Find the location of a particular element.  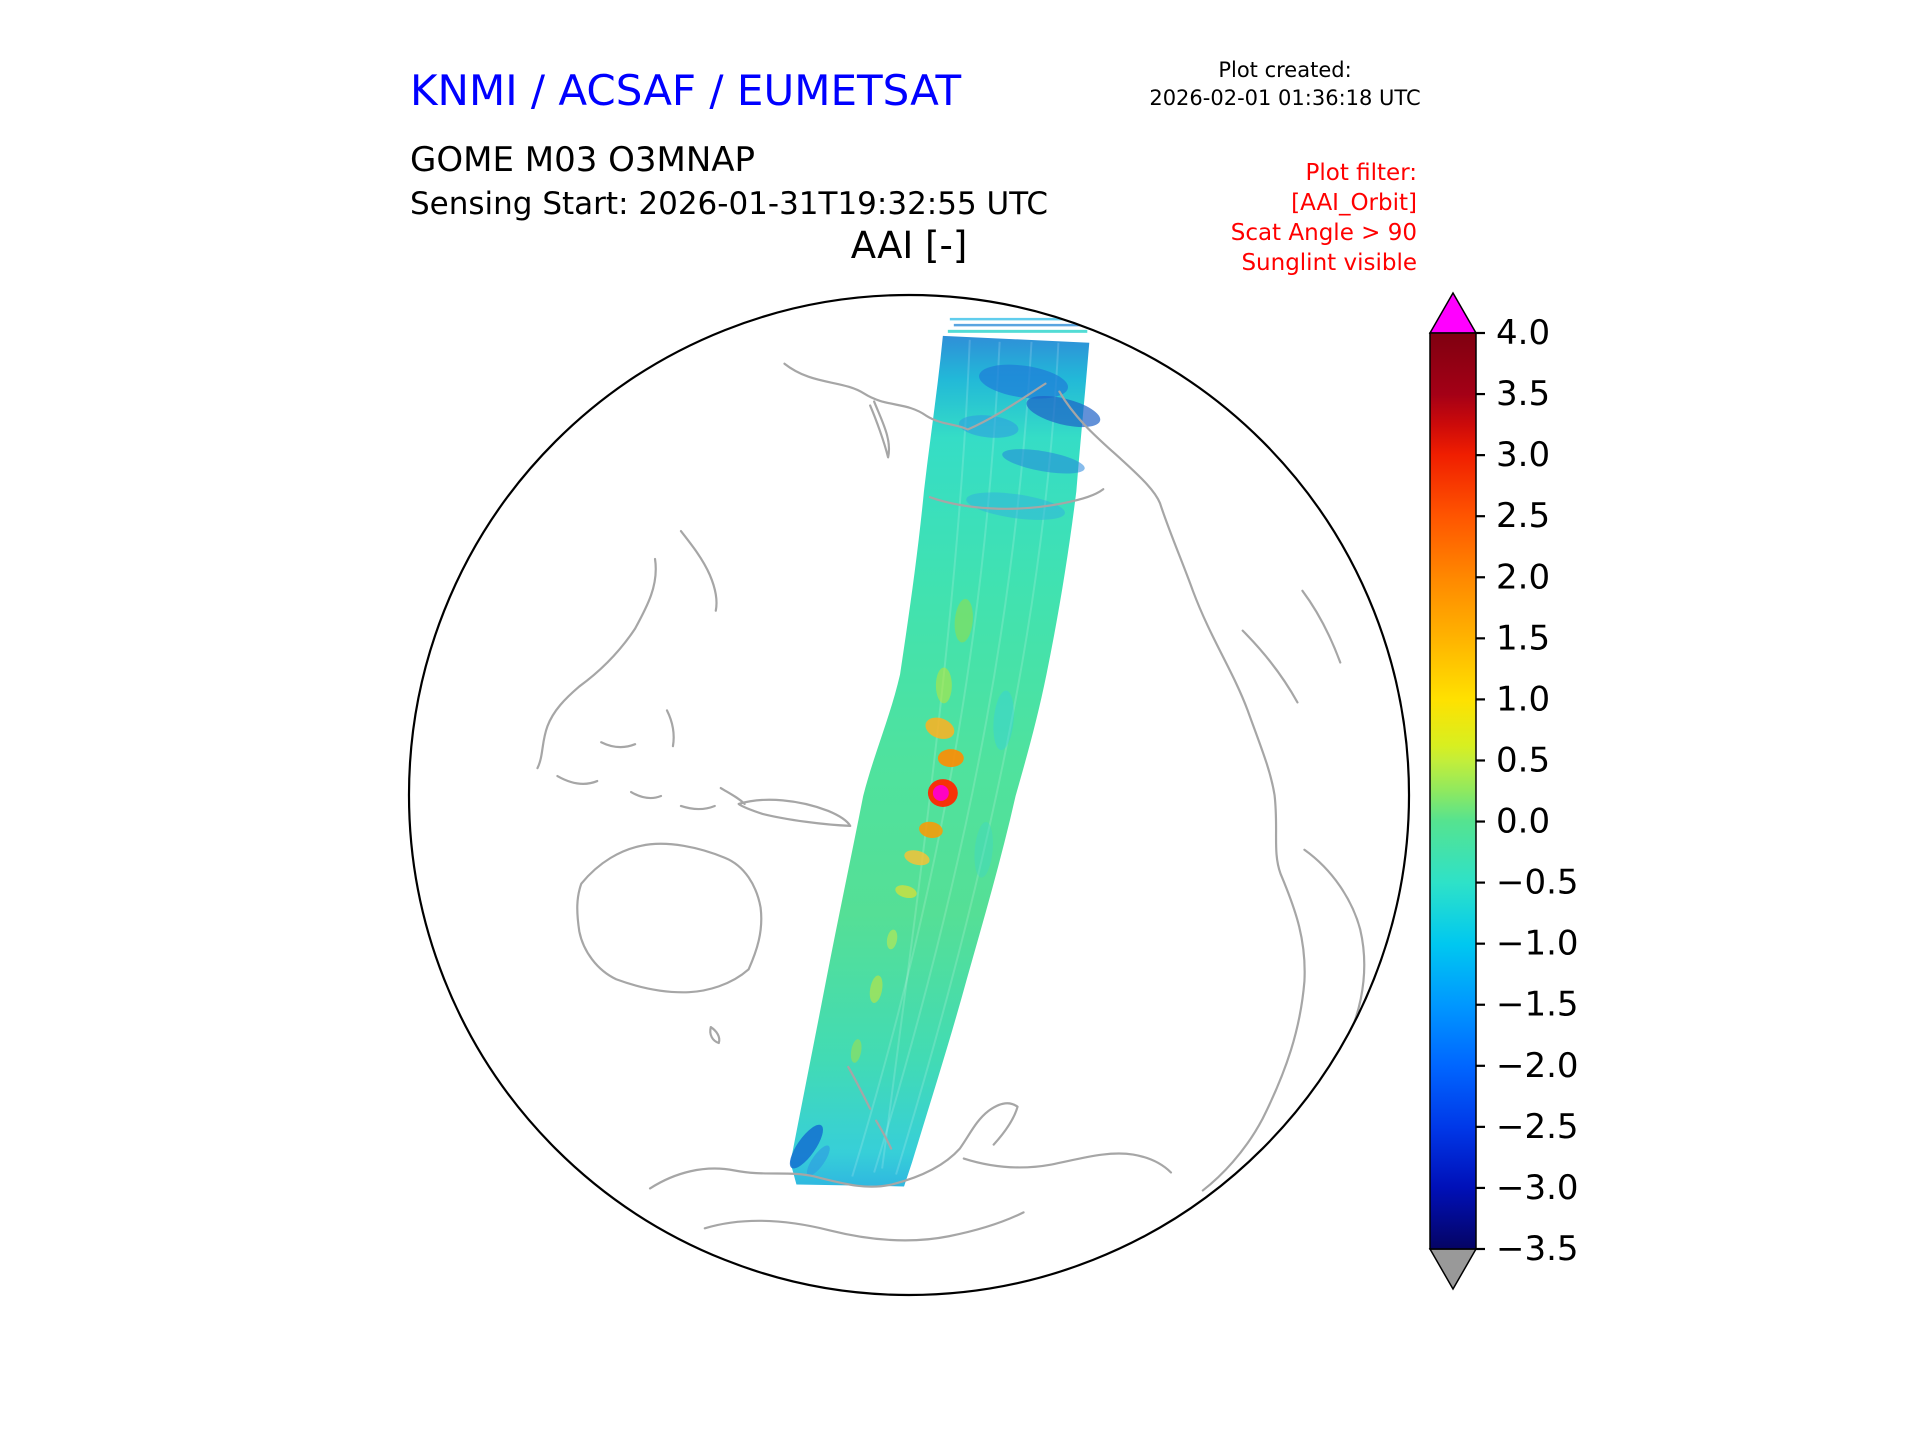

colorbar-tick-label: 2.5 is located at coordinates (1523, 516).